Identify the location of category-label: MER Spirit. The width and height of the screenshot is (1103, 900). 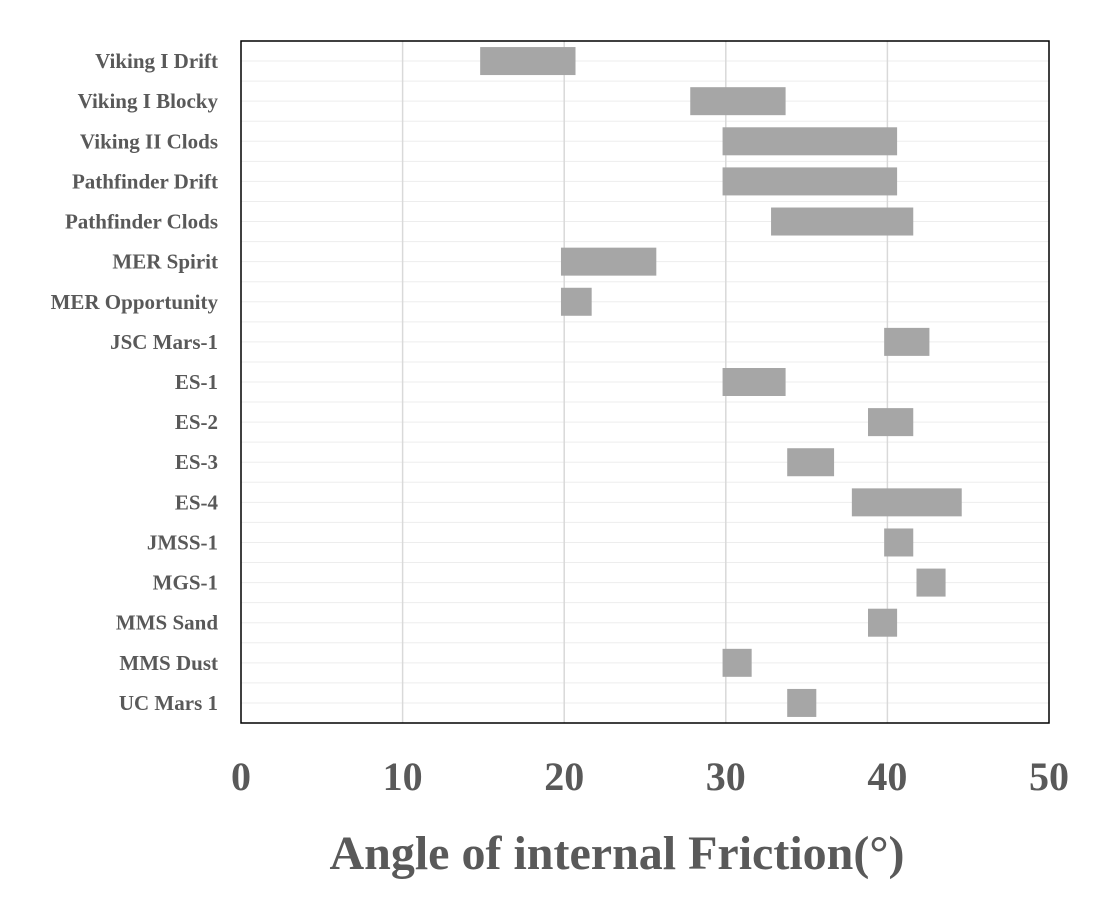
(165, 262).